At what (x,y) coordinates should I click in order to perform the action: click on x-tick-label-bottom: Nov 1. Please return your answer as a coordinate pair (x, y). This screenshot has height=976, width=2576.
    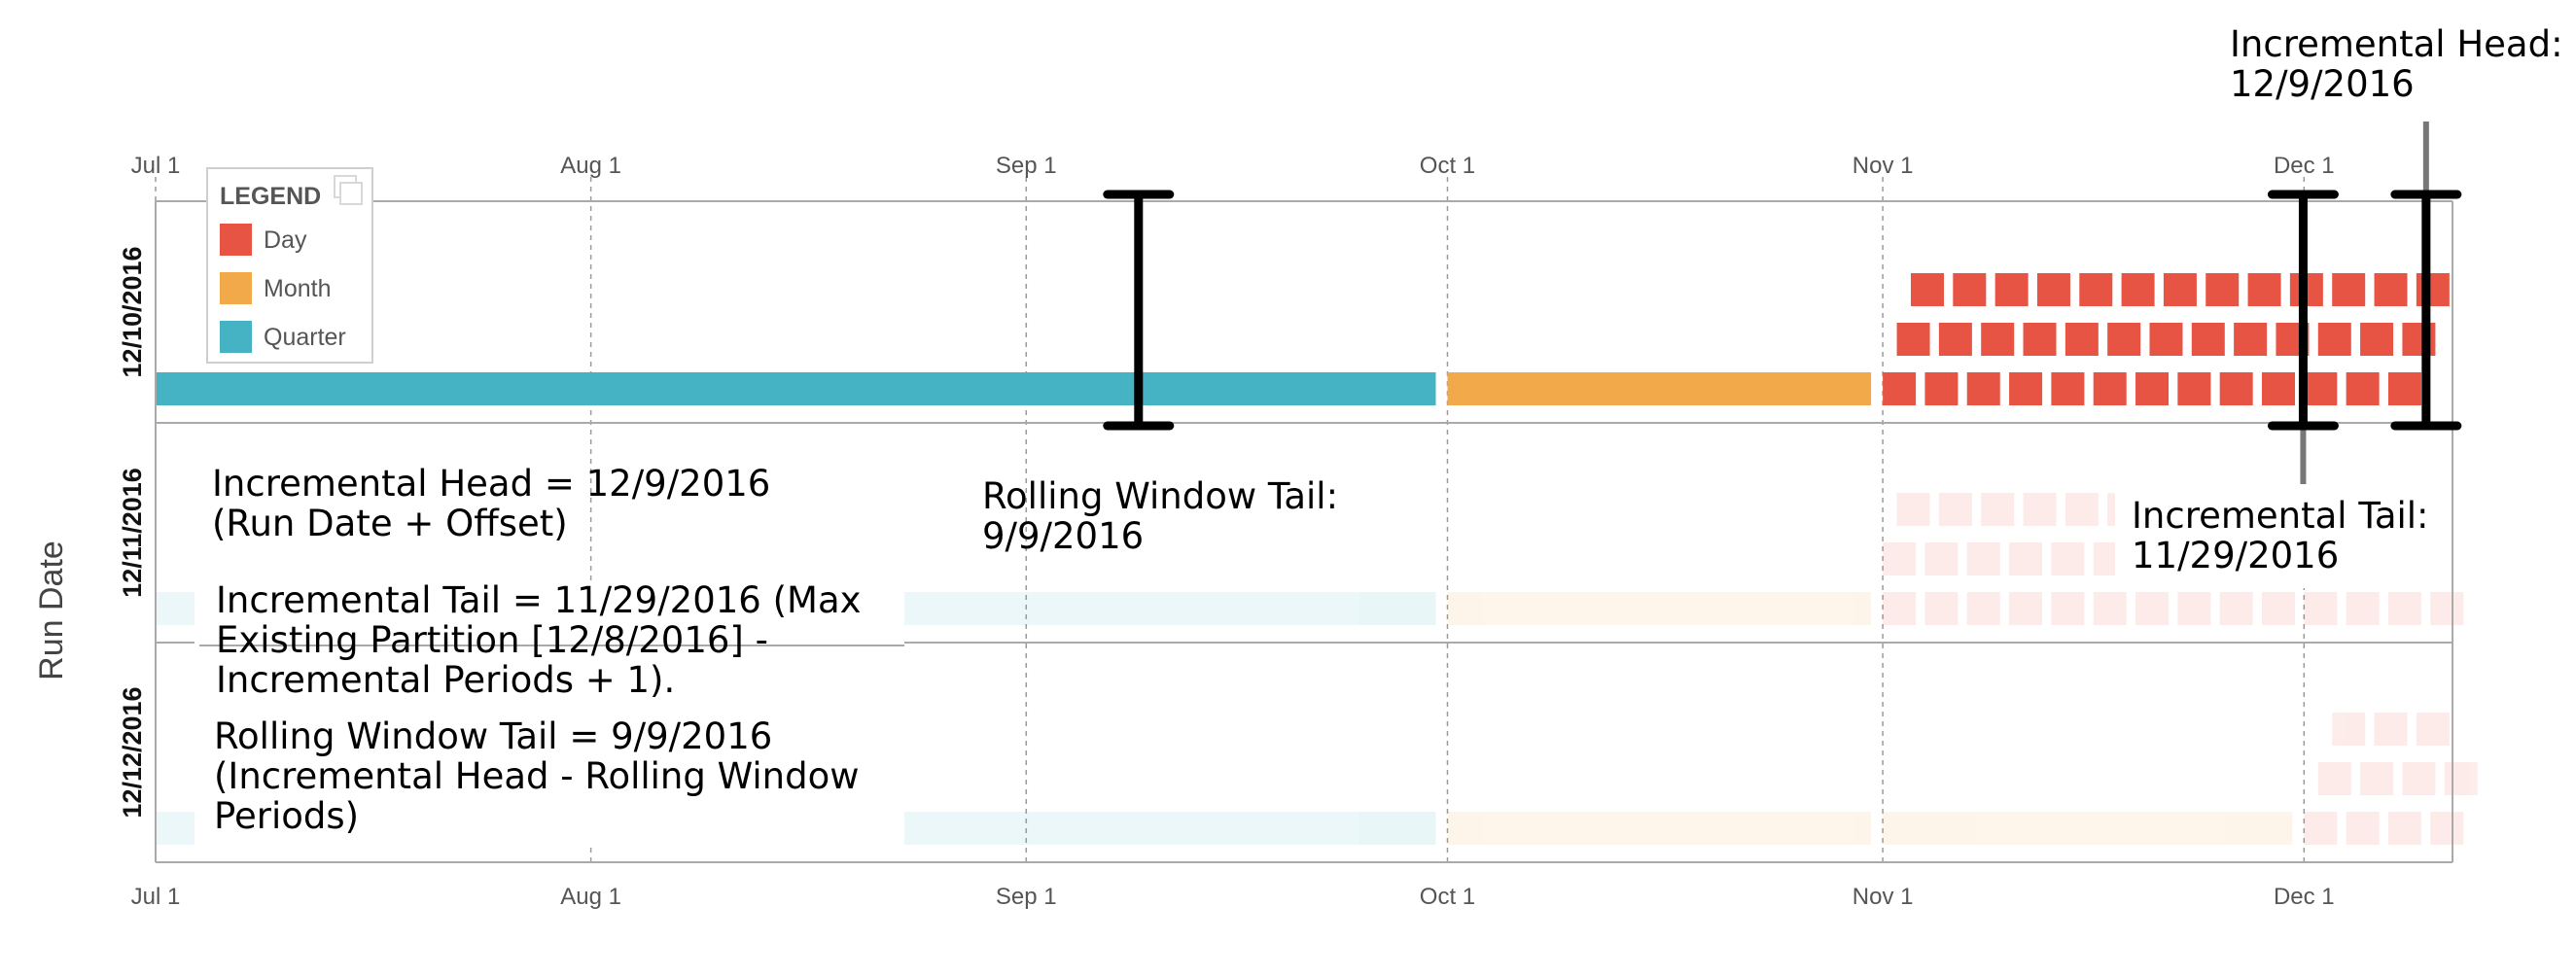
    Looking at the image, I should click on (1884, 897).